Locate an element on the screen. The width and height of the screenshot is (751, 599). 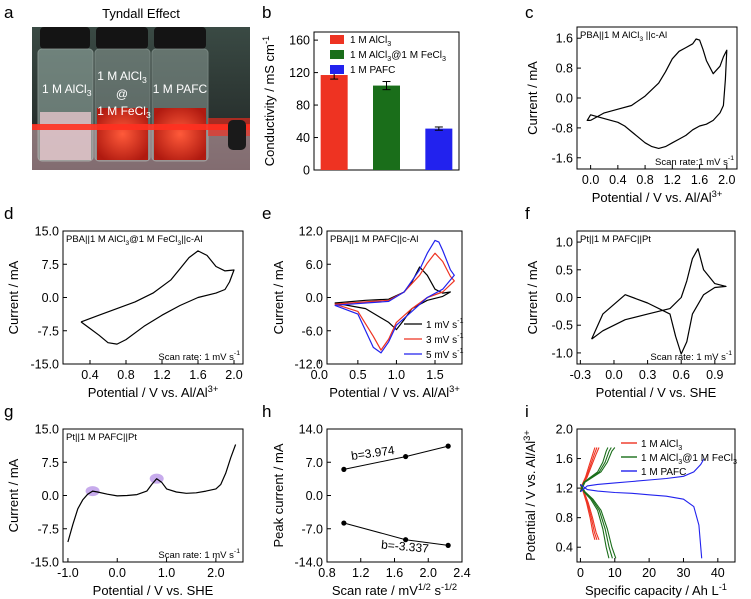
legend-label-e-1: 3 mV s-1 is located at coordinates (445, 338).